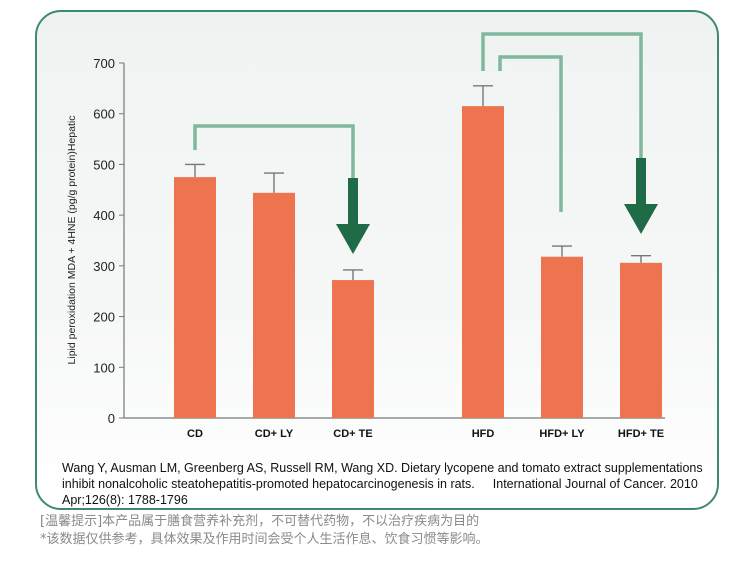  What do you see at coordinates (352, 434) in the screenshot?
I see `x-tick-label: CD+ TE` at bounding box center [352, 434].